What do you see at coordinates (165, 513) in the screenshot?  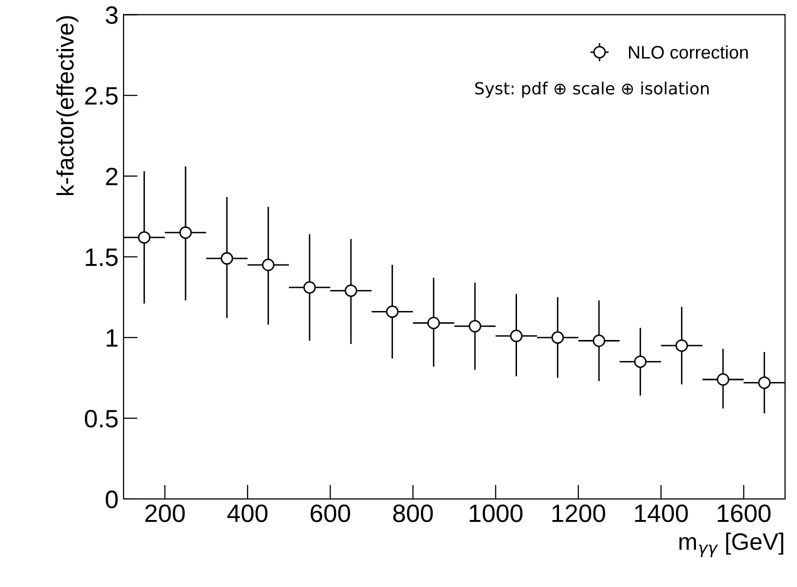 I see `x-tick-label: 200` at bounding box center [165, 513].